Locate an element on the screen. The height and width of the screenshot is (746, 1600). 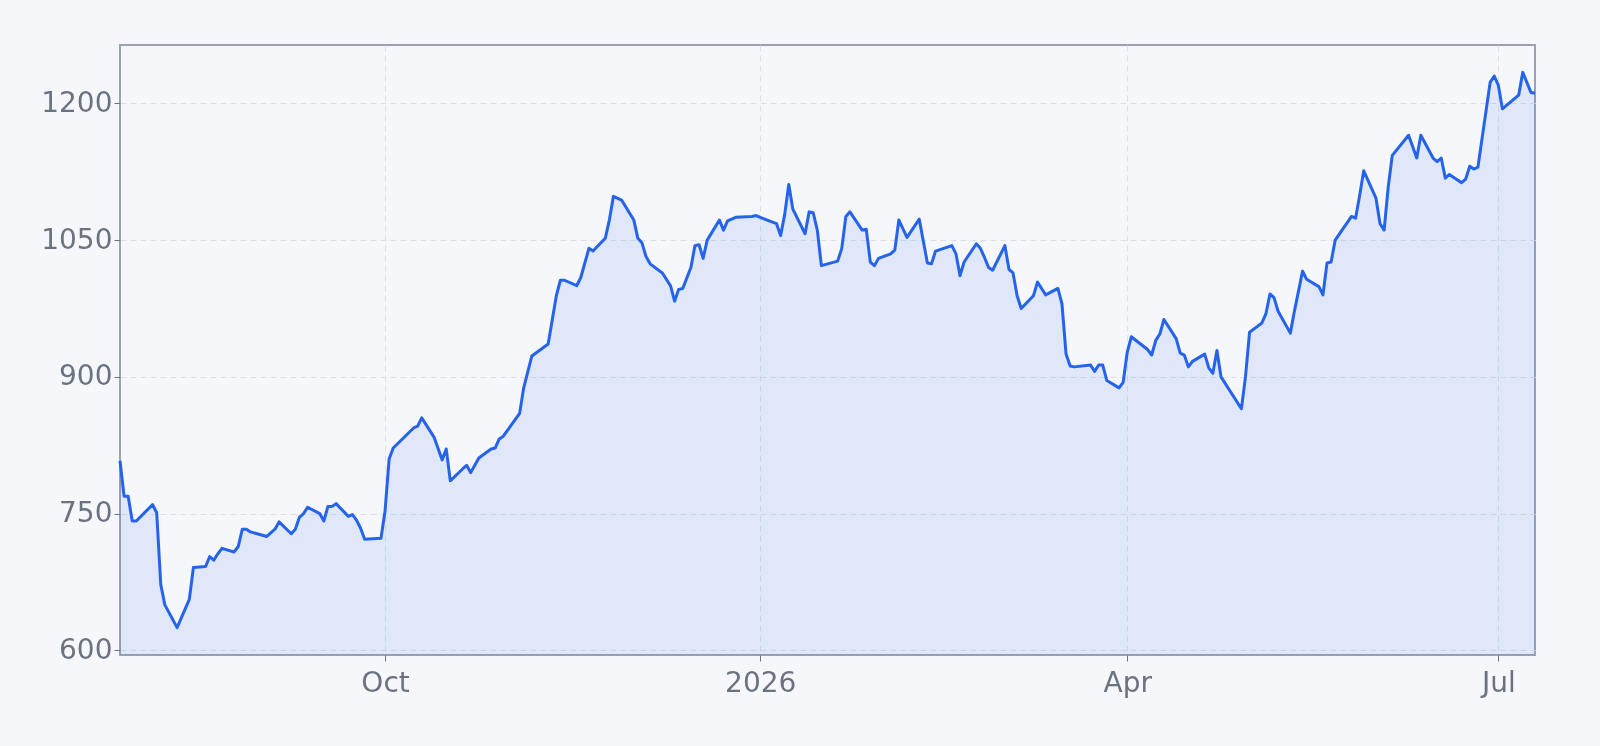
x-tick-label: Jul is located at coordinates (1497, 682).